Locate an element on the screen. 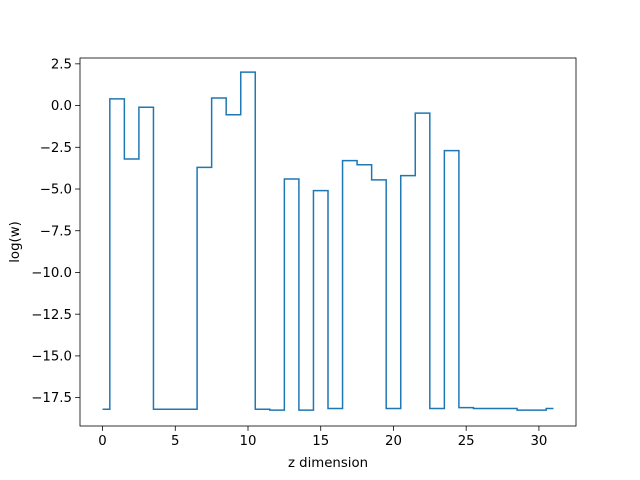 Image resolution: width=640 pixels, height=480 pixels. y-tick-label: −2.5 is located at coordinates (56, 148).